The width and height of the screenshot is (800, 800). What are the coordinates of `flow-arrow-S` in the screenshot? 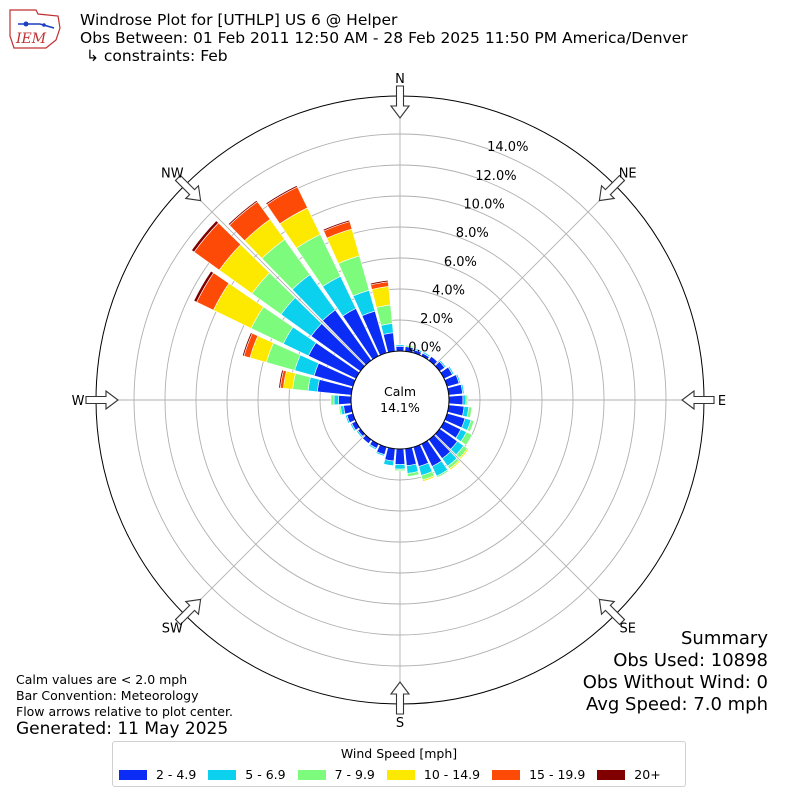 It's located at (400, 698).